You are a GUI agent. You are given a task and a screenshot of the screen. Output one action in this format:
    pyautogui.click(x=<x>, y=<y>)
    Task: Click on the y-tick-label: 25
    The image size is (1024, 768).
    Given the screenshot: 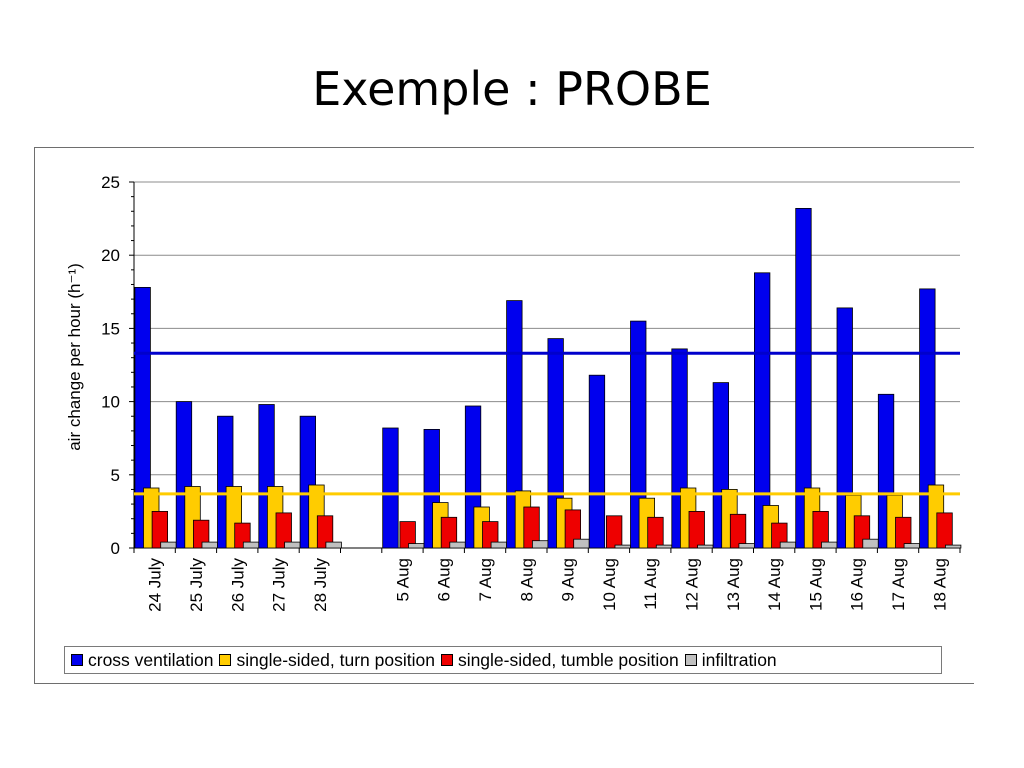 What is the action you would take?
    pyautogui.click(x=110, y=182)
    